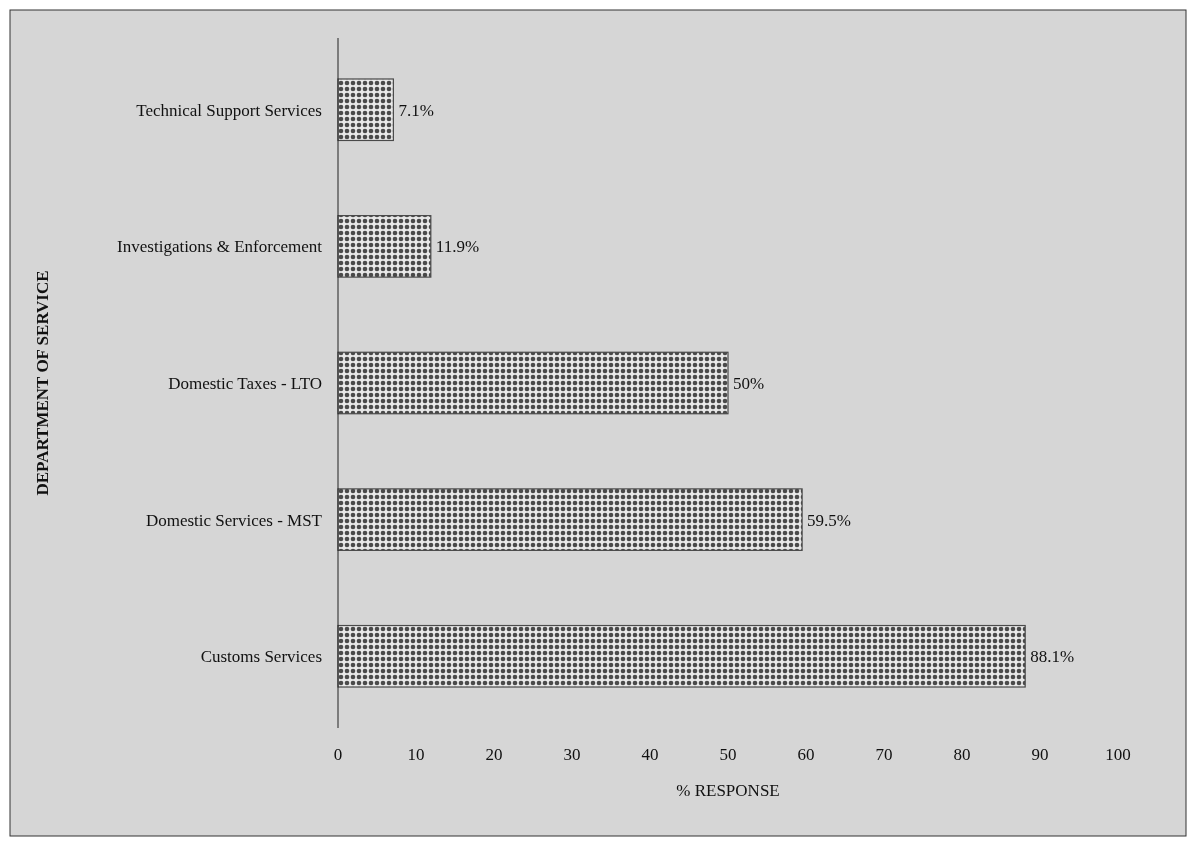 The width and height of the screenshot is (1197, 856). Describe the element at coordinates (1040, 754) in the screenshot. I see `x-tick-label: 90` at that location.